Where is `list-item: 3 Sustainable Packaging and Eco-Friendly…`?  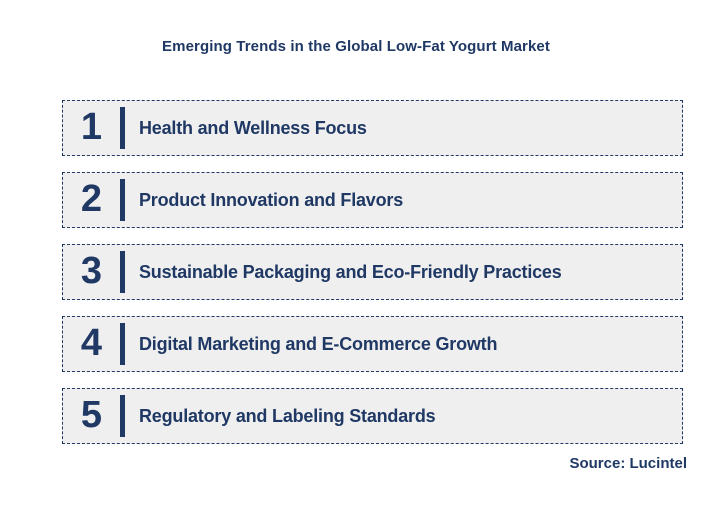
list-item: 3 Sustainable Packaging and Eco-Friendly… is located at coordinates (372, 272).